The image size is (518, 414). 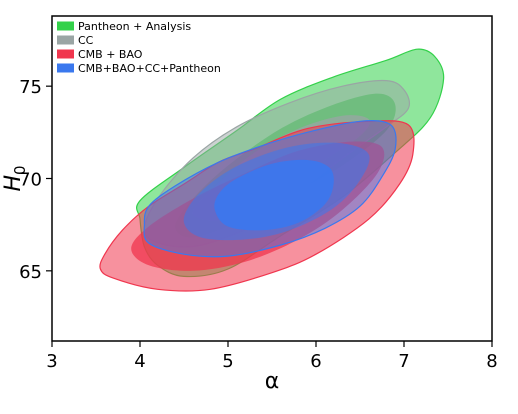 What do you see at coordinates (491, 361) in the screenshot?
I see `x-tick-label: 8` at bounding box center [491, 361].